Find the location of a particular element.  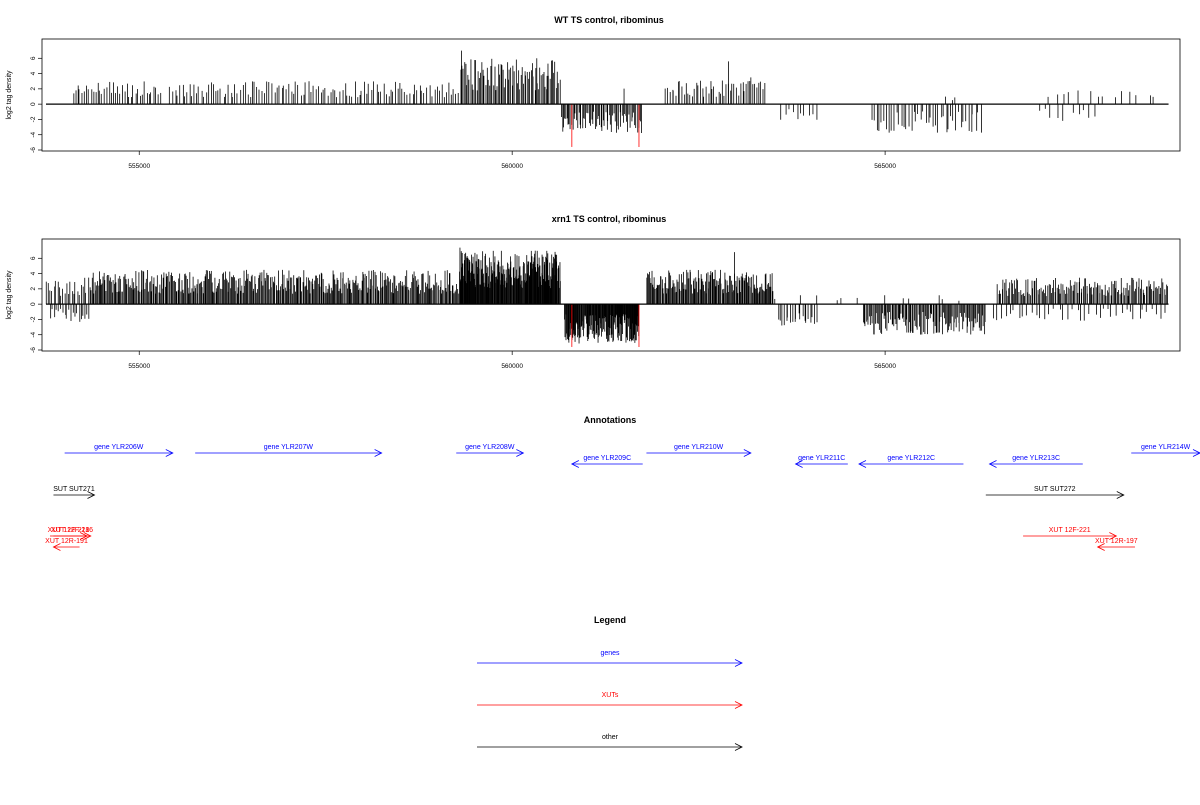

annotation-feature: SUT SUT271 is located at coordinates (74, 492).